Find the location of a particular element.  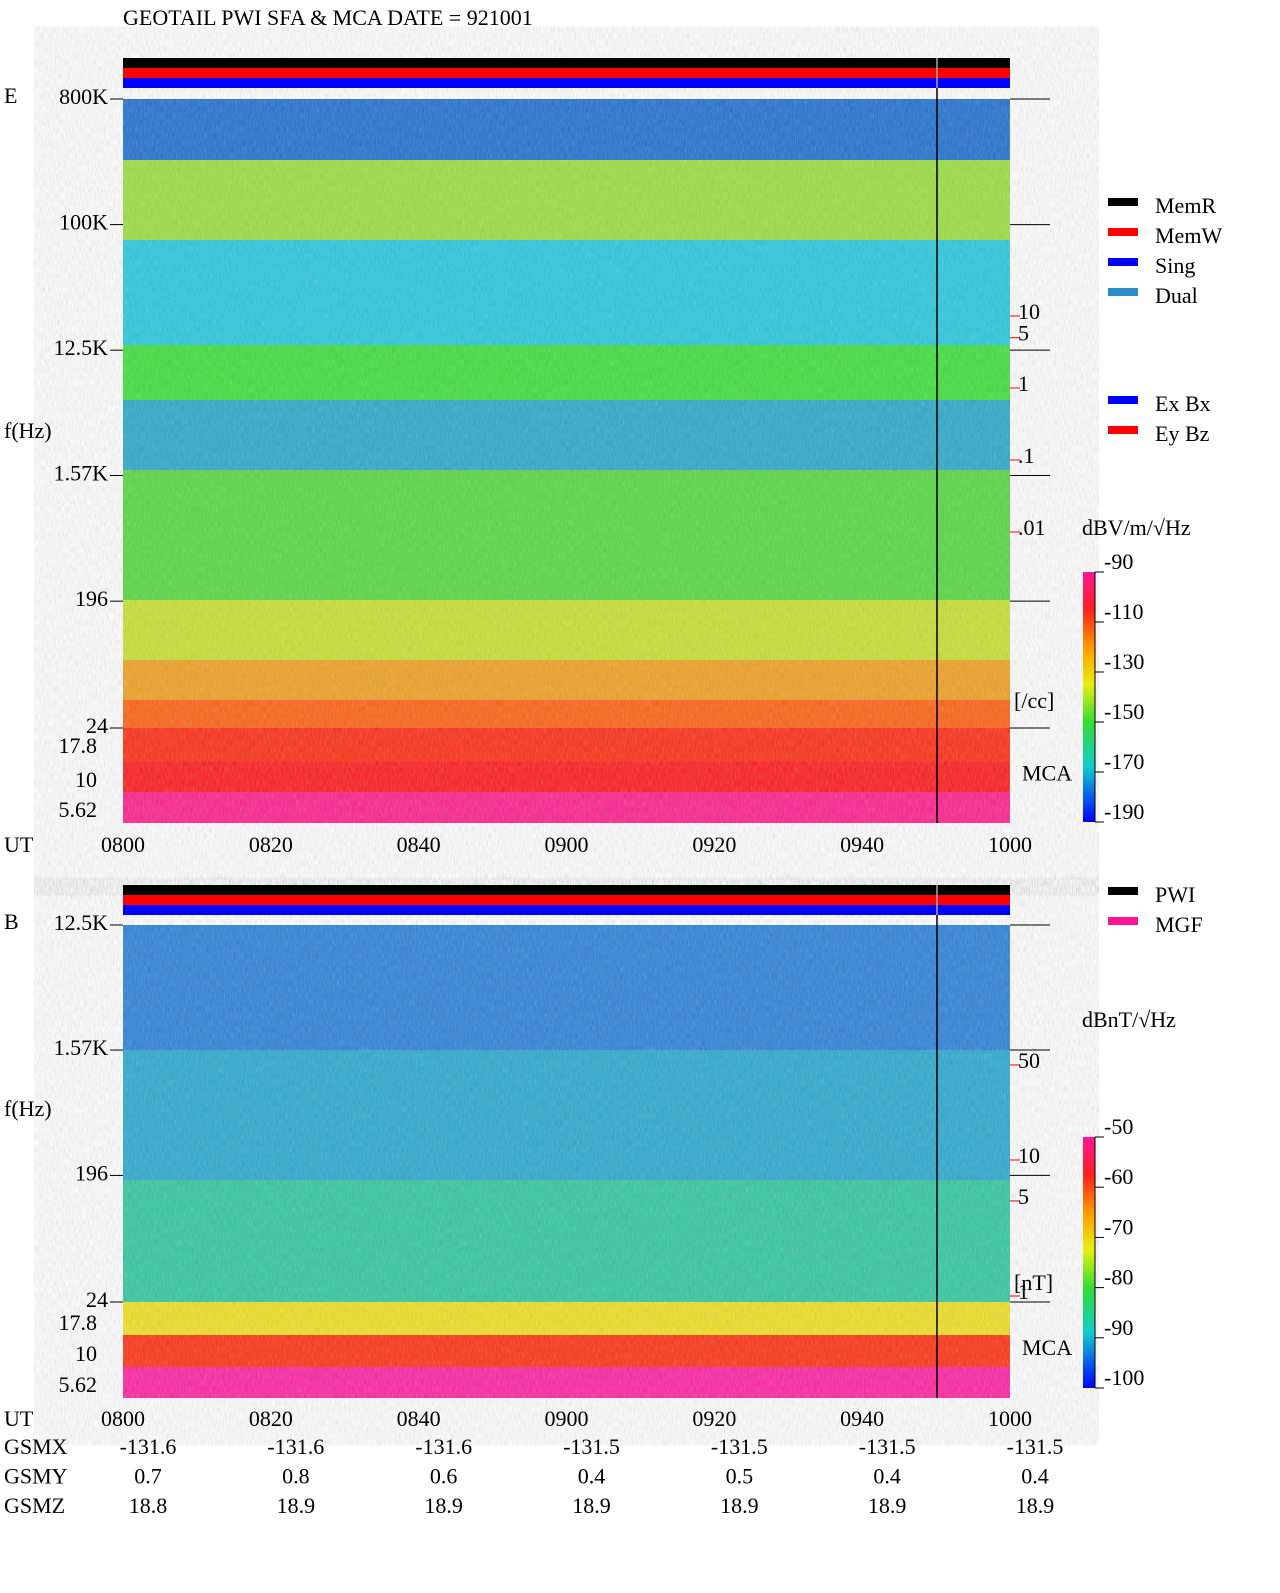

x-tick-label: 1000 is located at coordinates (1010, 844).